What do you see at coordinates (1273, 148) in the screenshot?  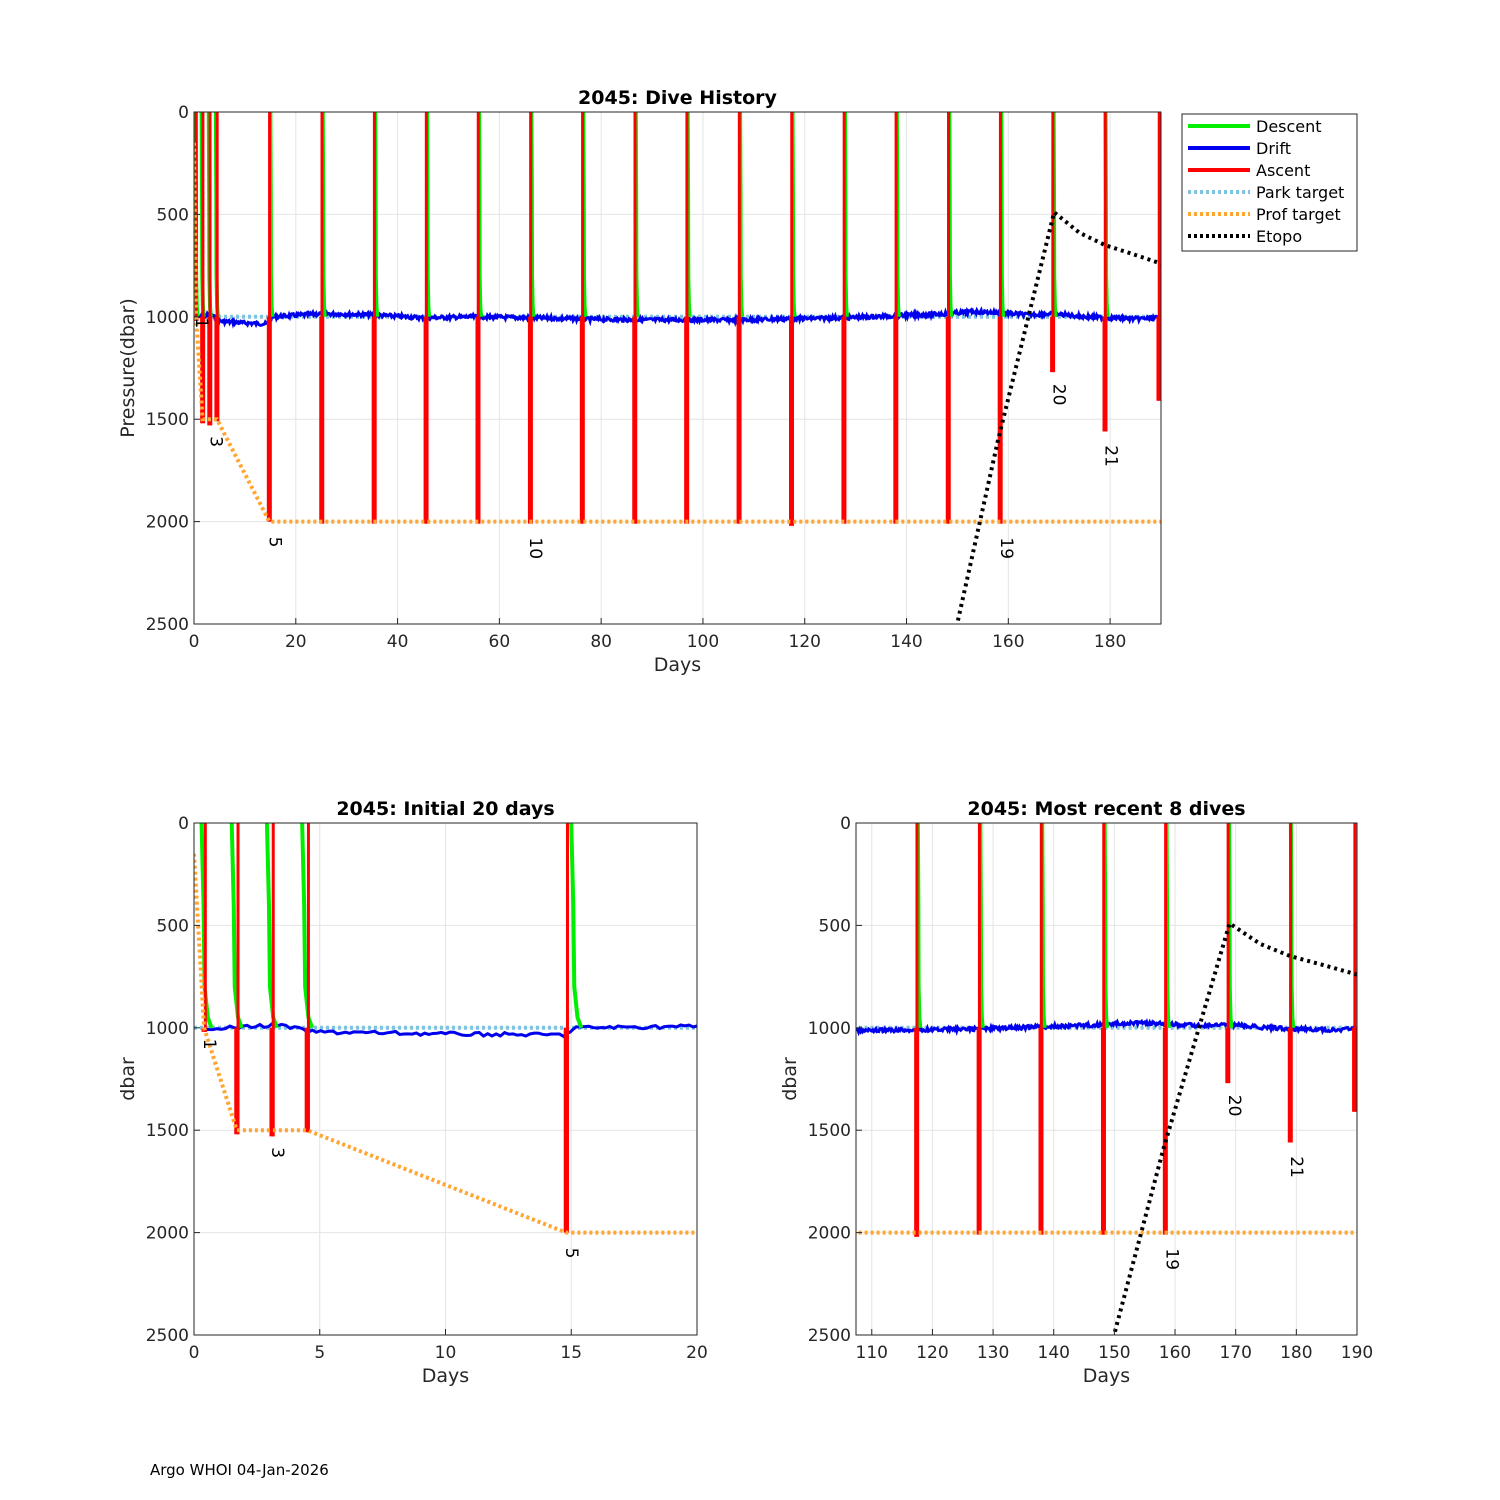 I see `legend-label-drift: Drift` at bounding box center [1273, 148].